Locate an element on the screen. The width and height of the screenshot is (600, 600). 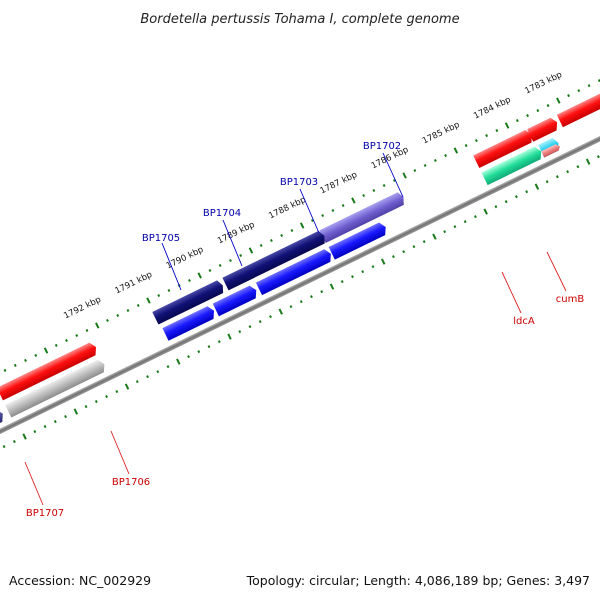
gene-label-cumb: cumB is located at coordinates (570, 299).